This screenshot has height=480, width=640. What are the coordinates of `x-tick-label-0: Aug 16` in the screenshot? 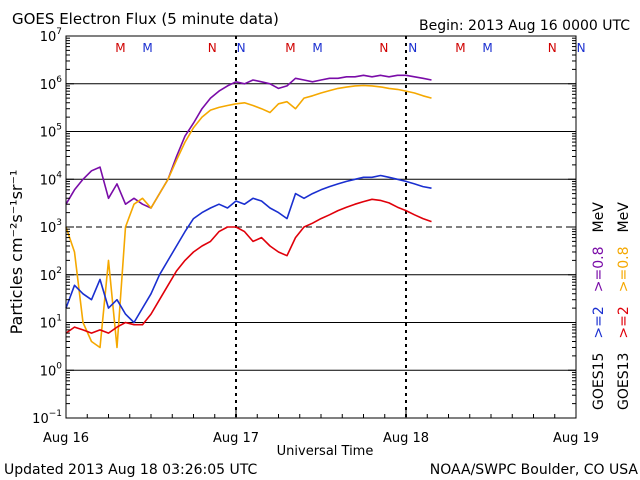 It's located at (66, 438).